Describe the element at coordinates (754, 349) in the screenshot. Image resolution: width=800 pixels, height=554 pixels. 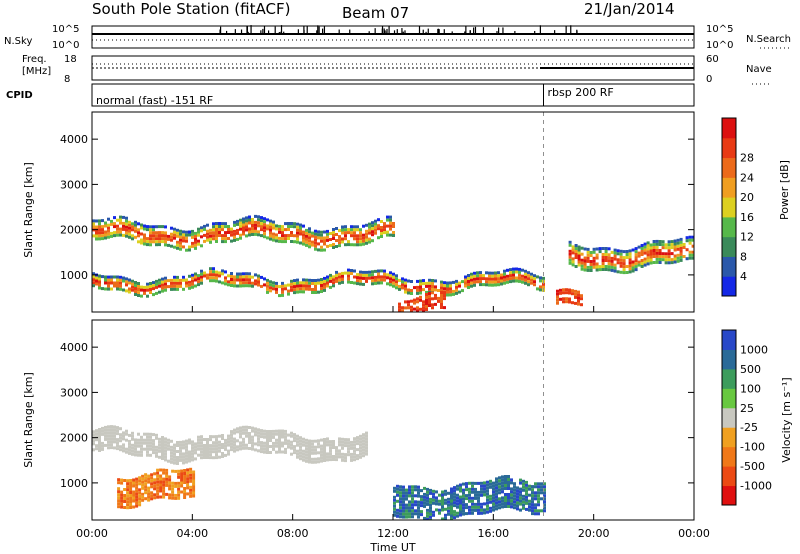
I see `colorbar-tick-label: 1000` at that location.